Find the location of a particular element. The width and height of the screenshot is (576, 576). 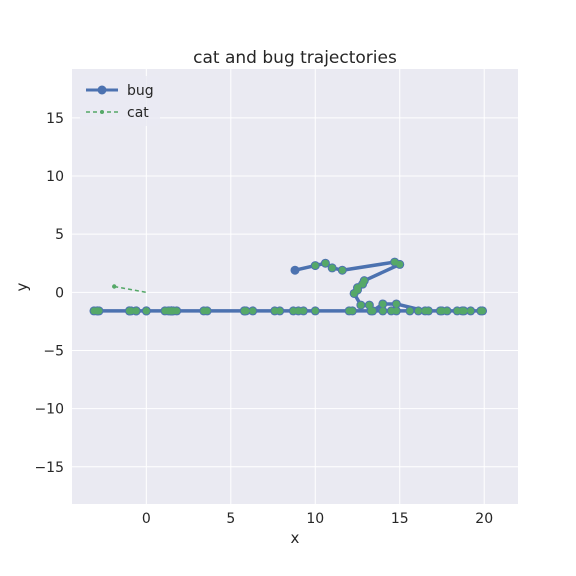

series-layer is located at coordinates (288, 286).